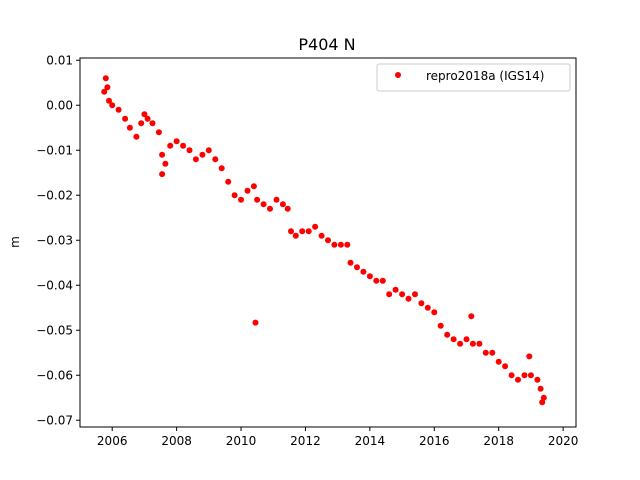 Image resolution: width=640 pixels, height=480 pixels. I want to click on legend: repro2018a (IGS14), so click(473, 77).